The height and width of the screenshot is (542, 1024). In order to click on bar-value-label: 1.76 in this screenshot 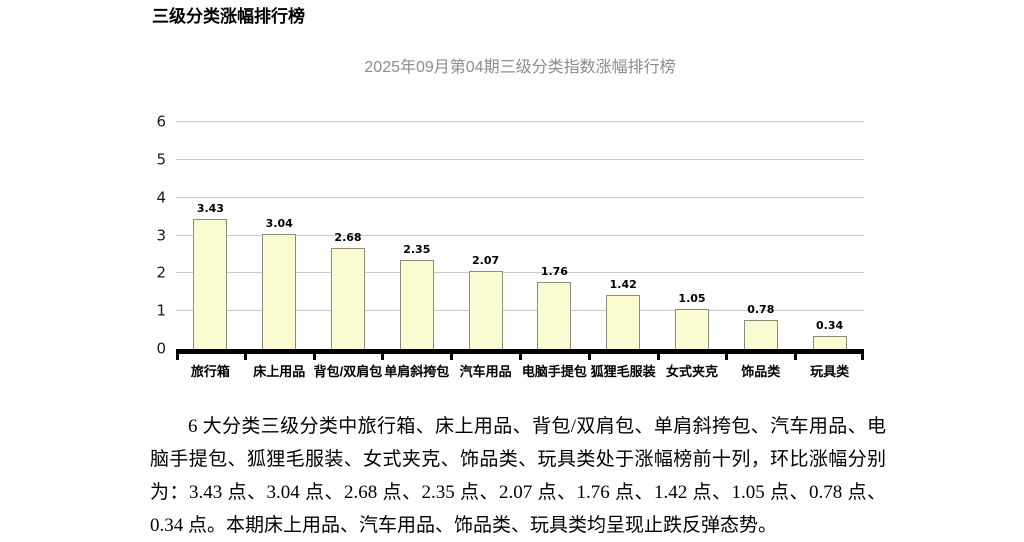, I will do `click(554, 272)`.